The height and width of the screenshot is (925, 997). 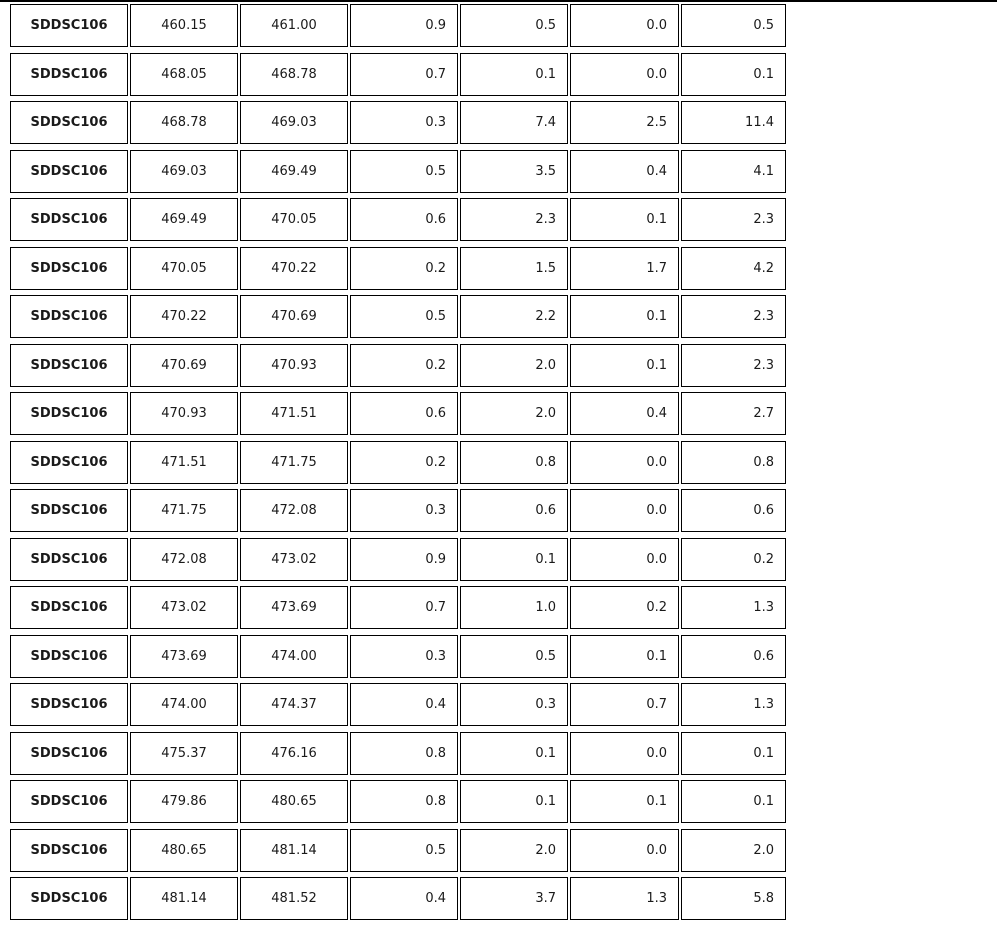 I want to click on table-cell: 471.51, so click(x=184, y=462).